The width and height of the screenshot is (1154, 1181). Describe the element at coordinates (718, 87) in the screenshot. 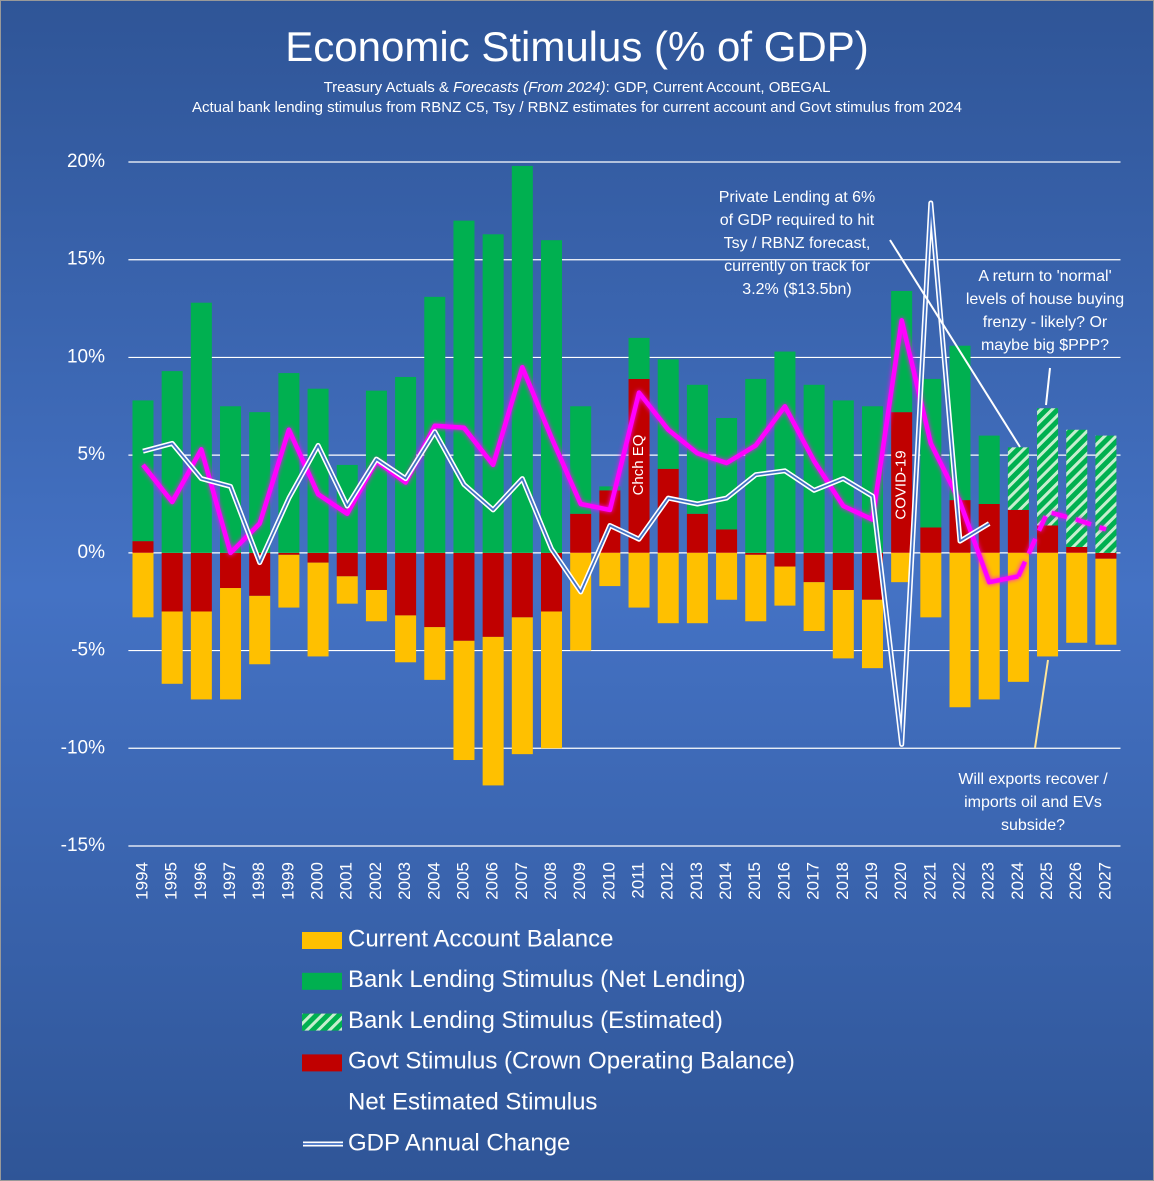

I see `subtitle-part: : GDP, Current Account, OBEGAL` at that location.